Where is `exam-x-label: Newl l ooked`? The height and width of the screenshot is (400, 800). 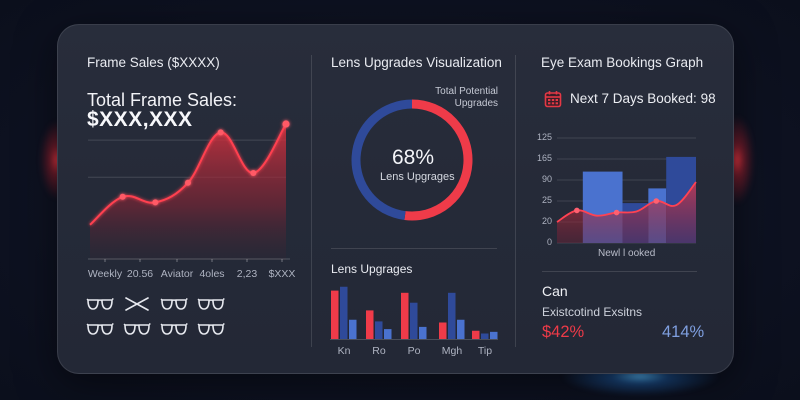 exam-x-label: Newl l ooked is located at coordinates (627, 253).